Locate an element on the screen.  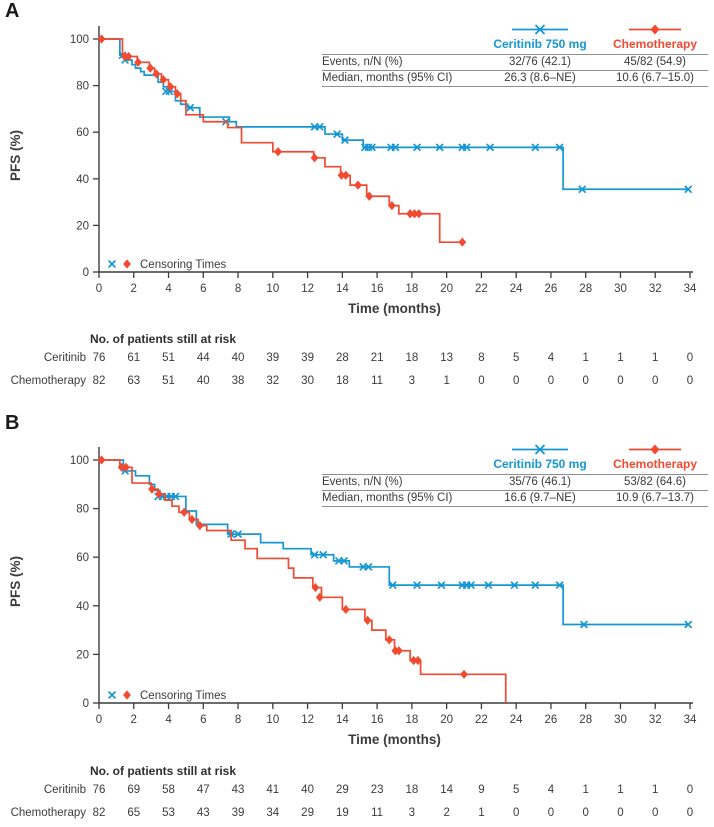
risk-value: 41 is located at coordinates (273, 790).